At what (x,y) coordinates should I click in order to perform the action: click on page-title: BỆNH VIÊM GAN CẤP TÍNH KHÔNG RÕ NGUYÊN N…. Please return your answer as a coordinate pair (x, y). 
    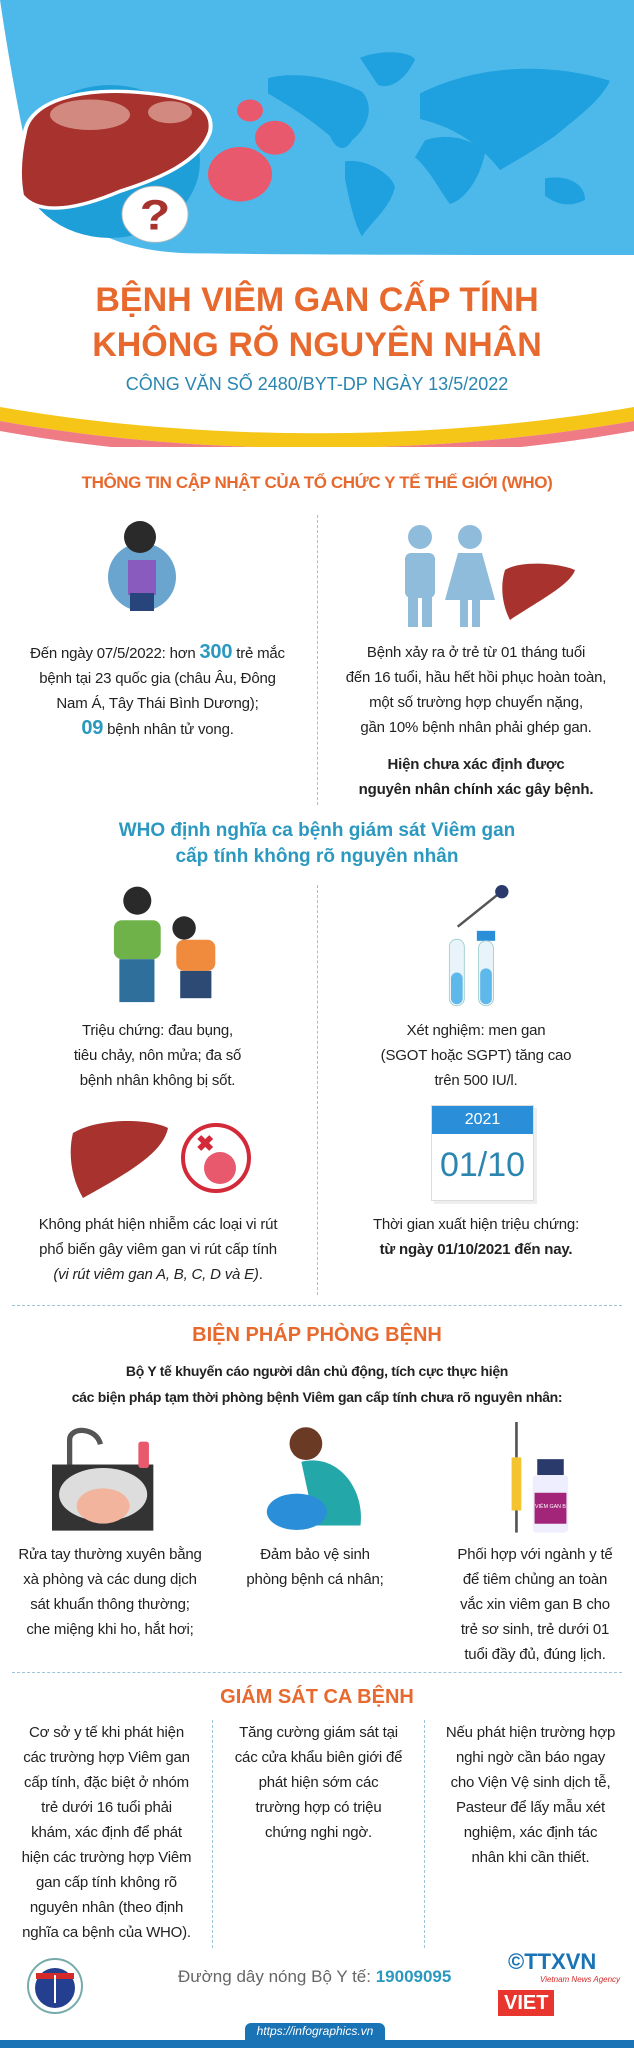
    Looking at the image, I should click on (317, 322).